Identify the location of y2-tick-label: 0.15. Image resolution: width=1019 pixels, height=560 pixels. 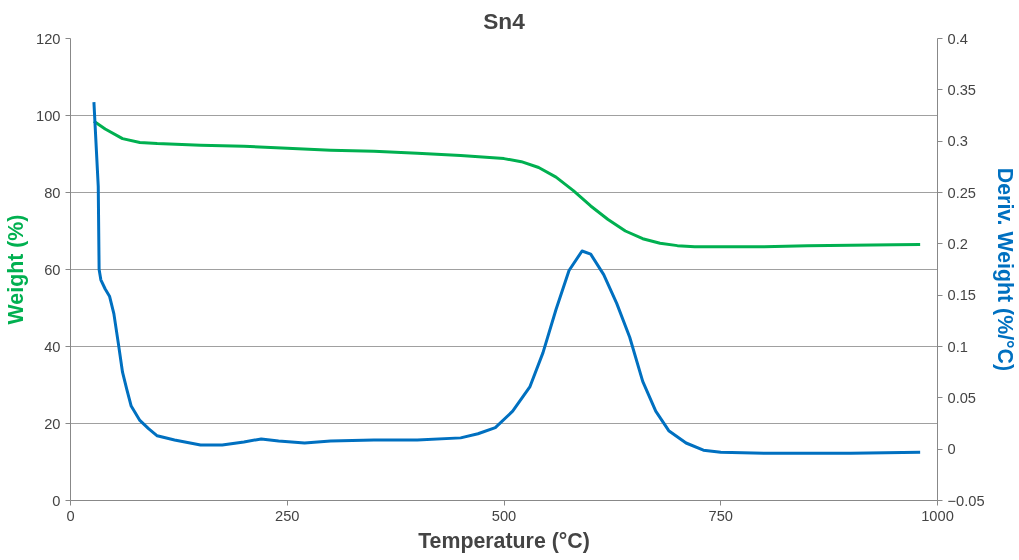
(962, 295).